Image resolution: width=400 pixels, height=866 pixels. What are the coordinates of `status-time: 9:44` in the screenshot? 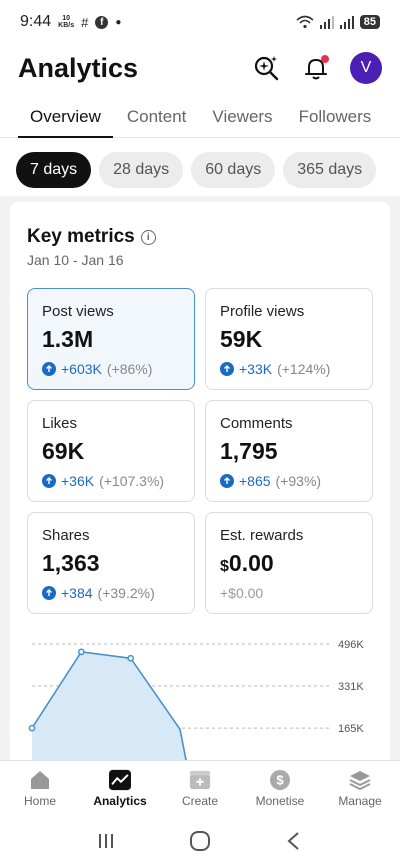 It's located at (36, 21).